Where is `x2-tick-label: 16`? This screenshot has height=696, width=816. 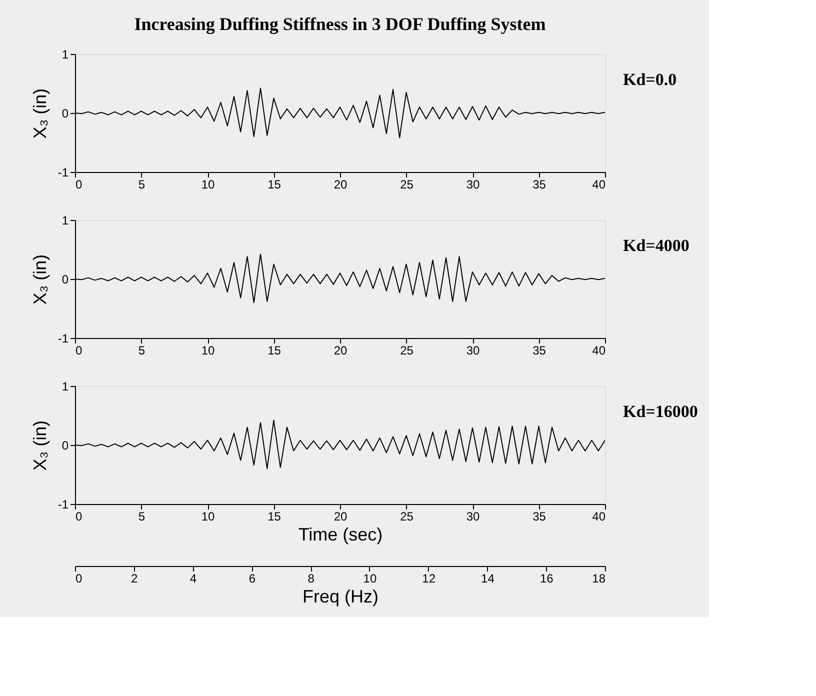
x2-tick-label: 16 is located at coordinates (547, 579).